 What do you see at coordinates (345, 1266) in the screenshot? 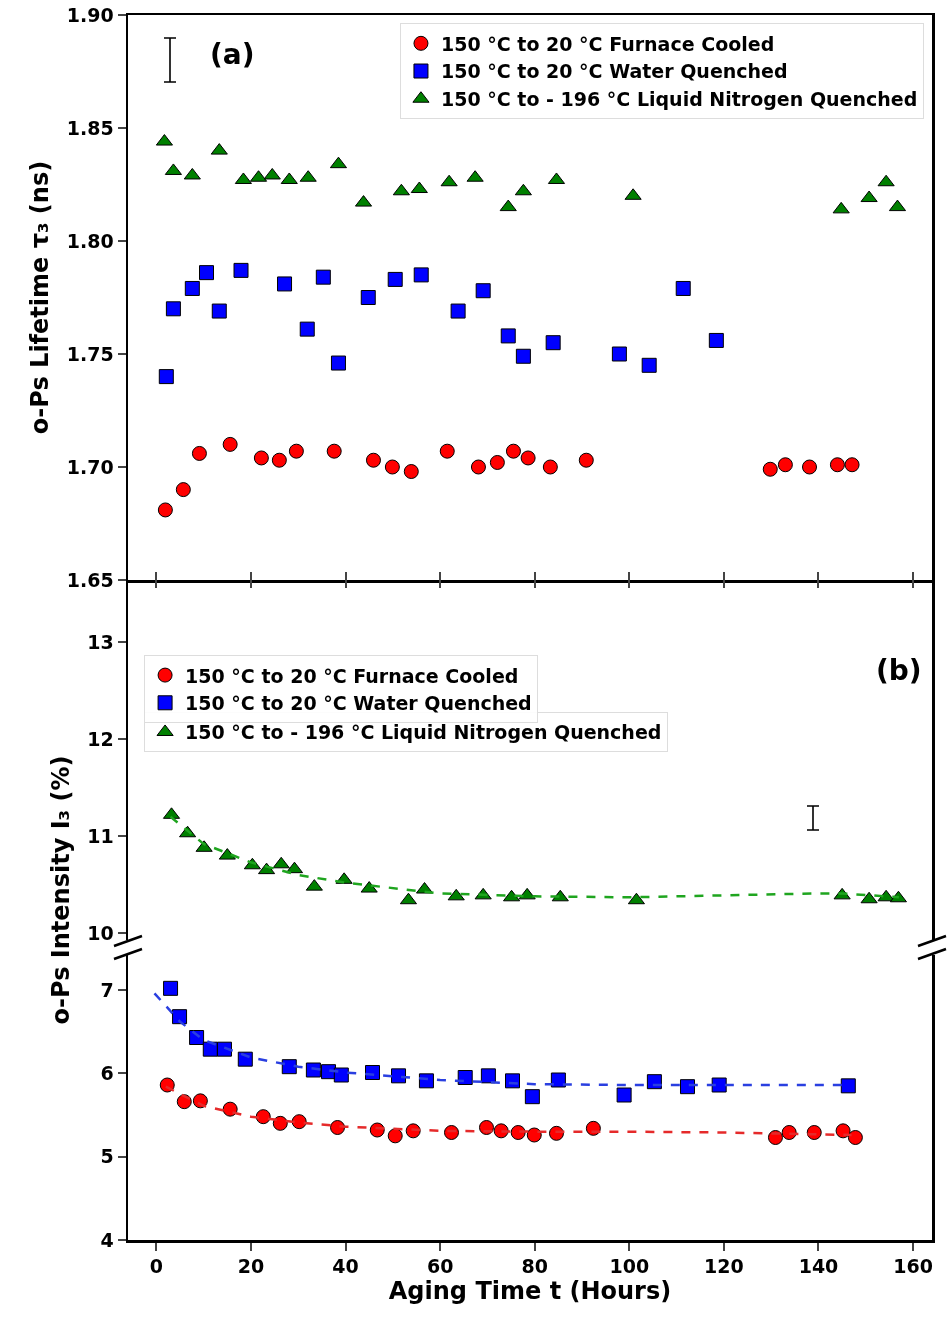
I see `x-tick-label: 40` at bounding box center [345, 1266].